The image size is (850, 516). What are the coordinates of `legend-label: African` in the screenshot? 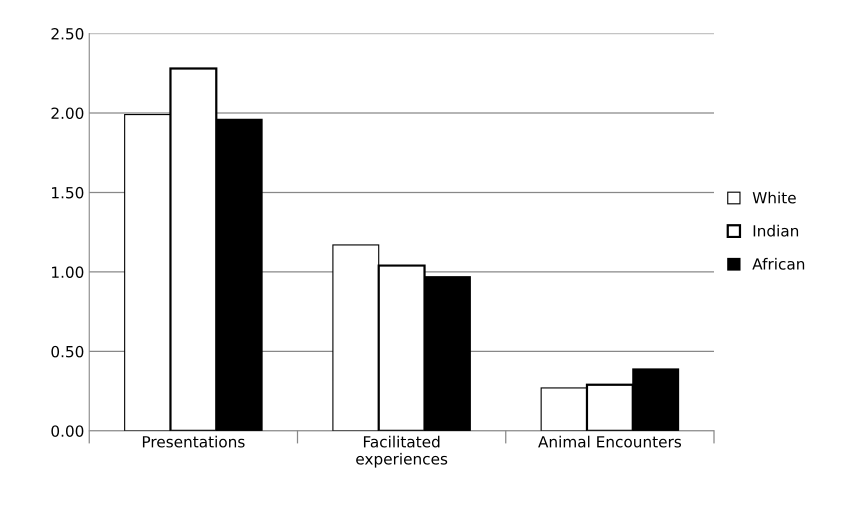 It's located at (778, 264).